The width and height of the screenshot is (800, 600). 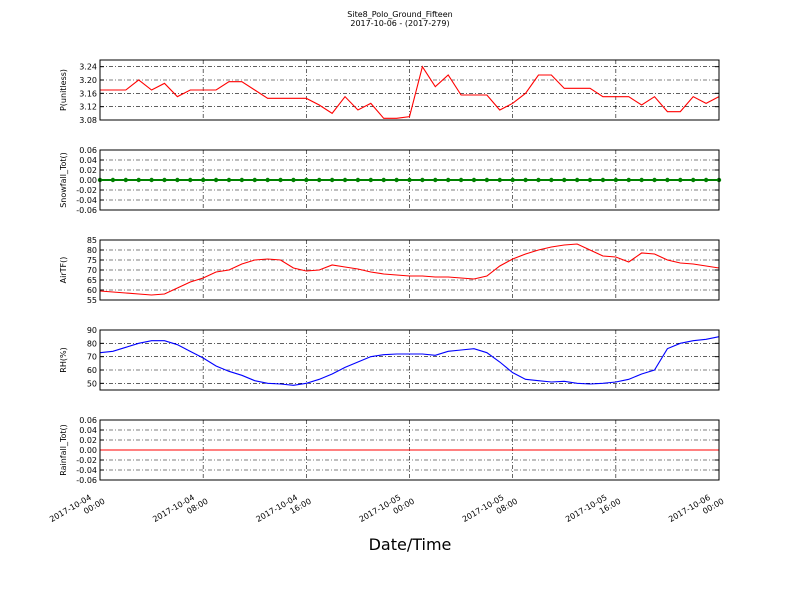 What do you see at coordinates (86, 190) in the screenshot?
I see `y-tick-label: -0.02` at bounding box center [86, 190].